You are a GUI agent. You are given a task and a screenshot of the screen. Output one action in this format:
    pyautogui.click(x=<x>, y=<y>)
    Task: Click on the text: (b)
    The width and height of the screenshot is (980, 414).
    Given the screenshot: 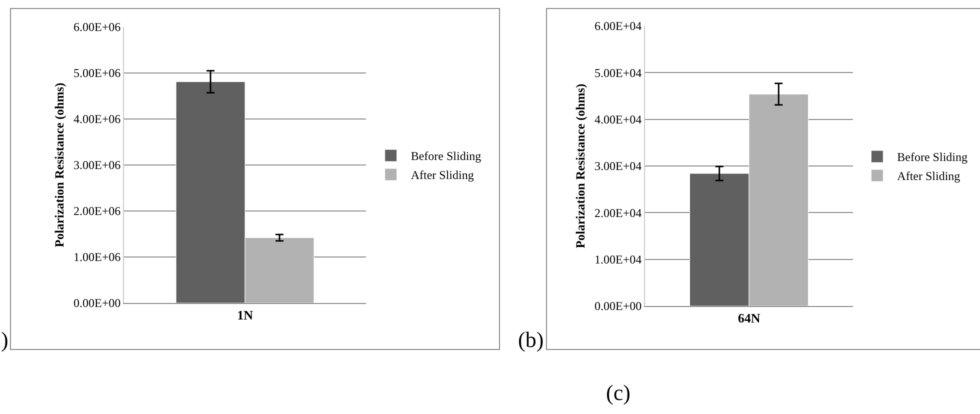 What is the action you would take?
    pyautogui.click(x=531, y=339)
    